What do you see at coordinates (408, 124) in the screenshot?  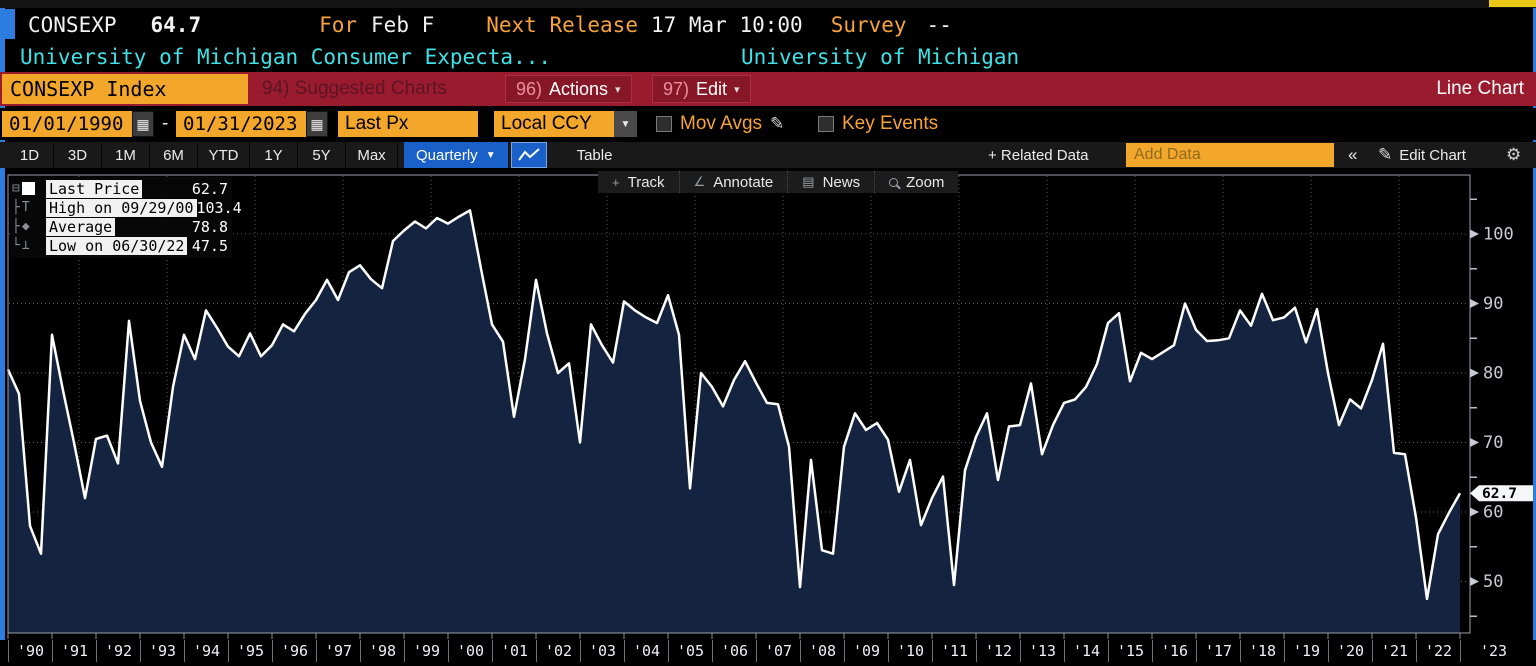 I see `price-field-input: Last Px` at bounding box center [408, 124].